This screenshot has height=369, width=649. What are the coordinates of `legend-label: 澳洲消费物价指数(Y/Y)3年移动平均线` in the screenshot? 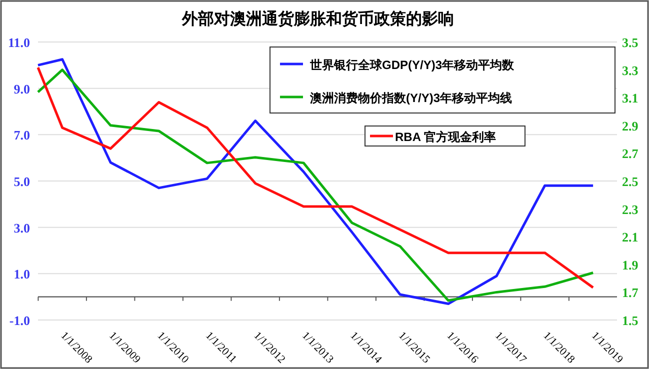 It's located at (410, 98).